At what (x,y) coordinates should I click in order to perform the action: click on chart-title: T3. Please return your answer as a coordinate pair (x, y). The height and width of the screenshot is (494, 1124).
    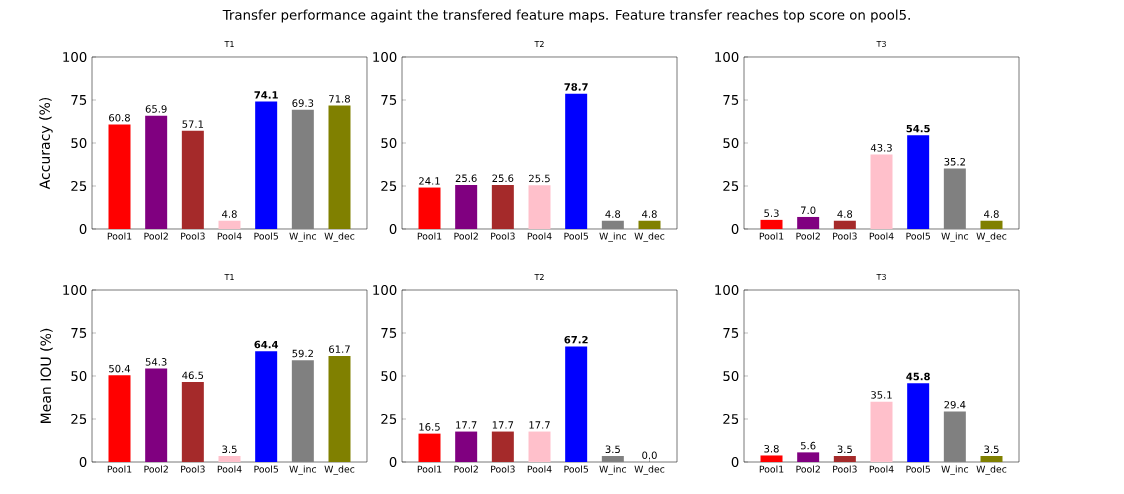
    Looking at the image, I should click on (881, 43).